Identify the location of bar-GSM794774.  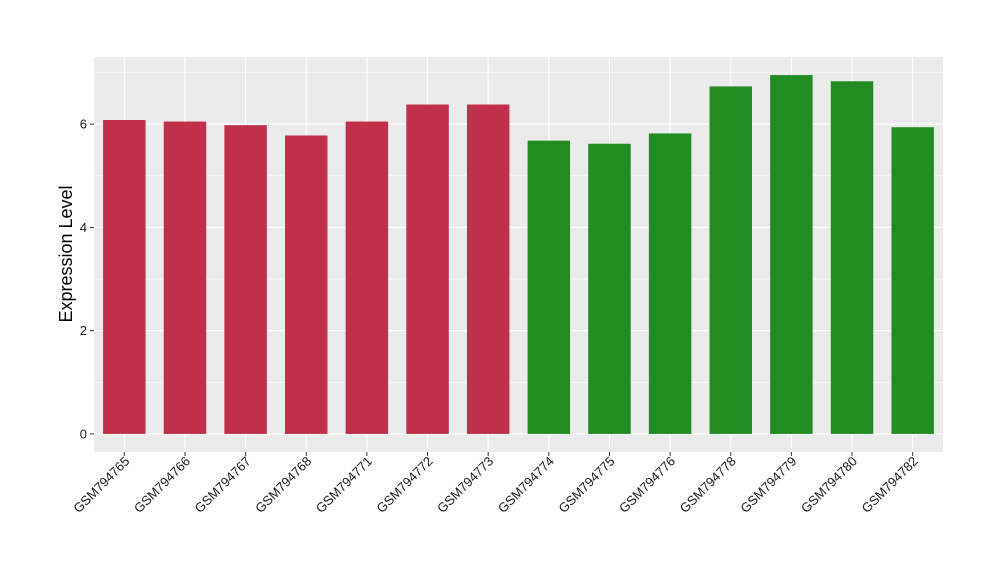
(549, 287).